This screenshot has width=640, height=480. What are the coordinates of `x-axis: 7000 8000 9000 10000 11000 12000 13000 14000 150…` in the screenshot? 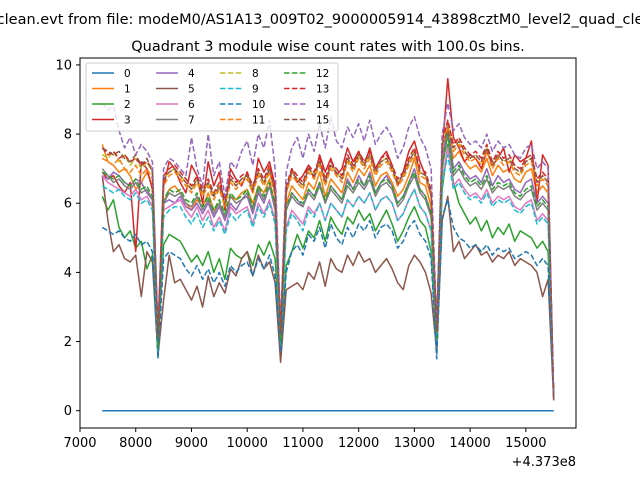 It's located at (305, 439).